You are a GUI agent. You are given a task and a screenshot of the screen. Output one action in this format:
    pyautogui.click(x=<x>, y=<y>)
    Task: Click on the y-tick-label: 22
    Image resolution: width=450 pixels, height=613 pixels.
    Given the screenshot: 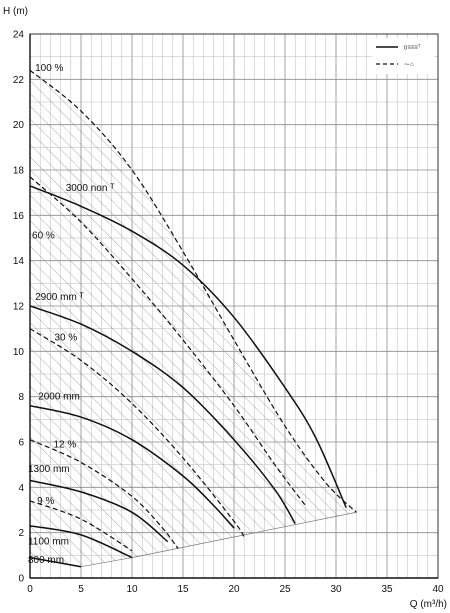 What is the action you would take?
    pyautogui.click(x=19, y=80)
    